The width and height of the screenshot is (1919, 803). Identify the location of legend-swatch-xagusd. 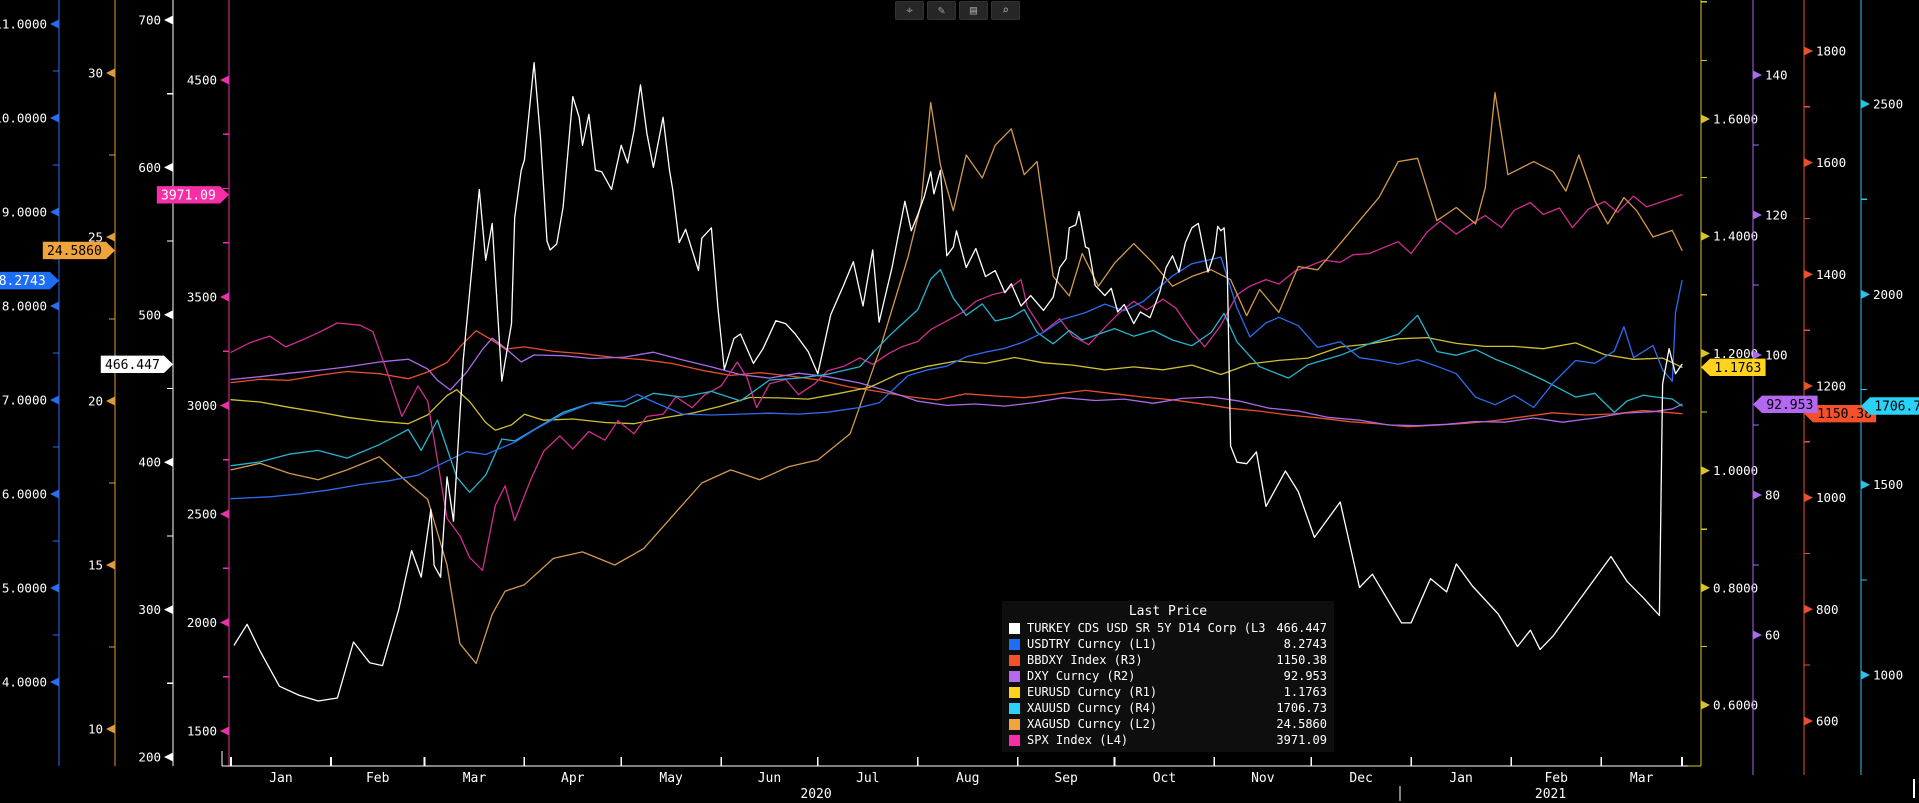
(1014, 724).